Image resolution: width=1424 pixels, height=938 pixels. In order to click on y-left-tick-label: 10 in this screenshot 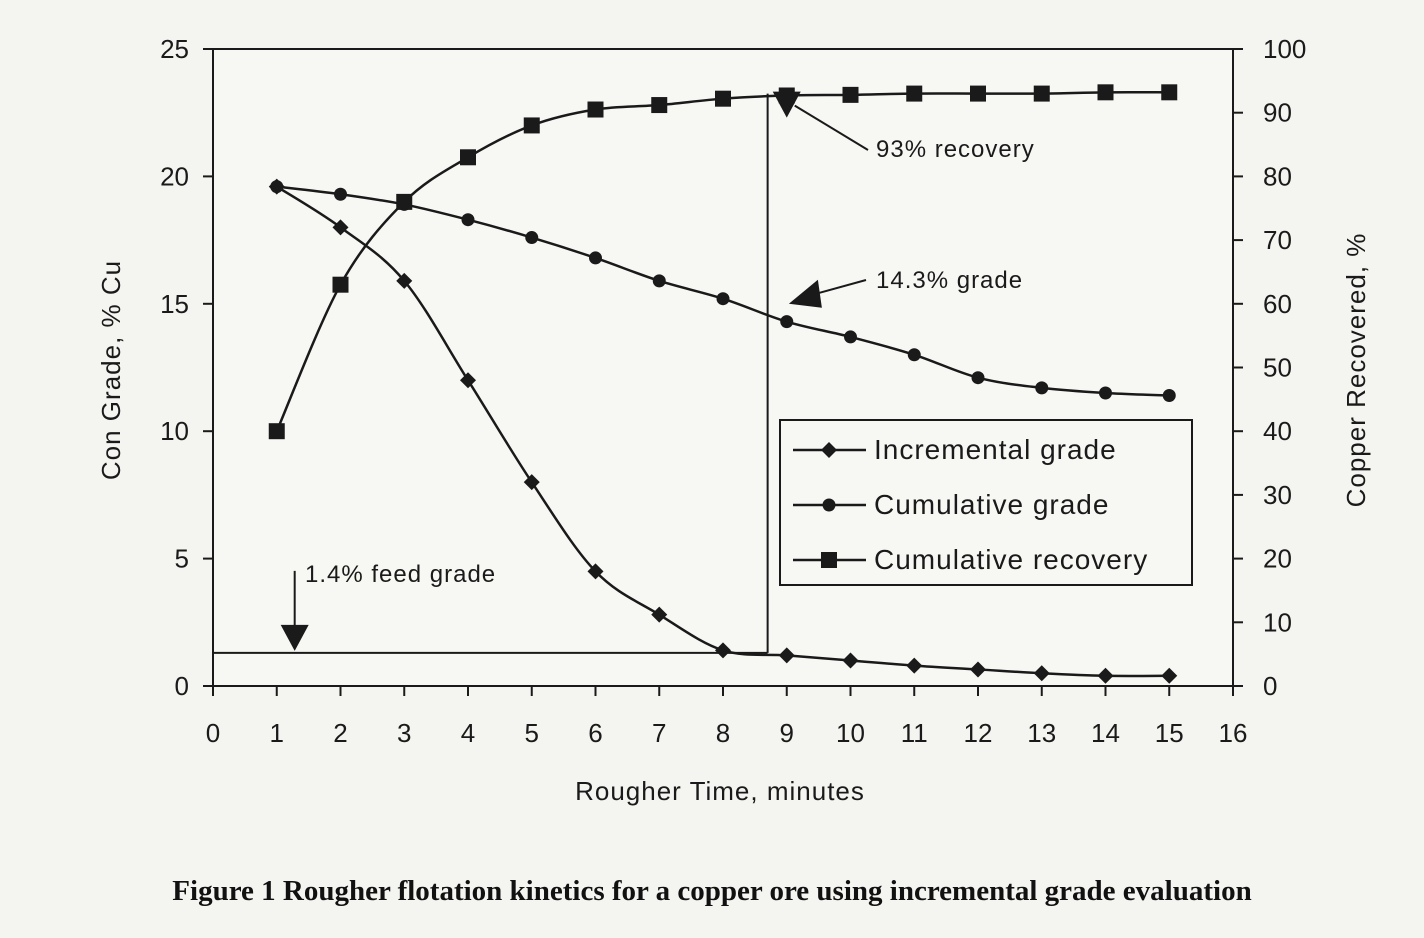, I will do `click(174, 431)`.